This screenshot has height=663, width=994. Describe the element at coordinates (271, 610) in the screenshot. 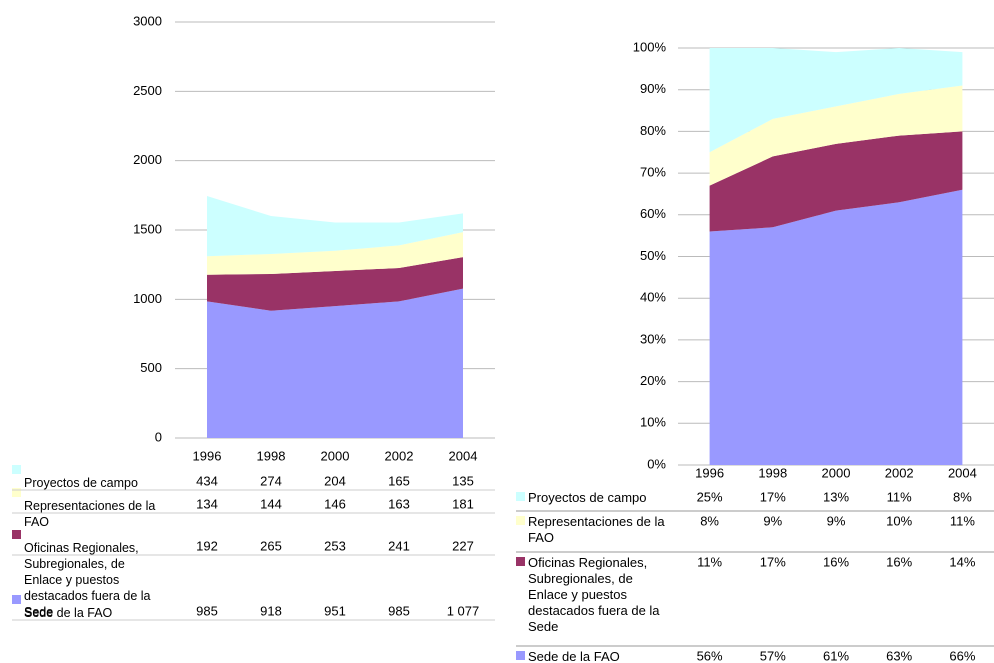

I see `table-value: 918` at that location.